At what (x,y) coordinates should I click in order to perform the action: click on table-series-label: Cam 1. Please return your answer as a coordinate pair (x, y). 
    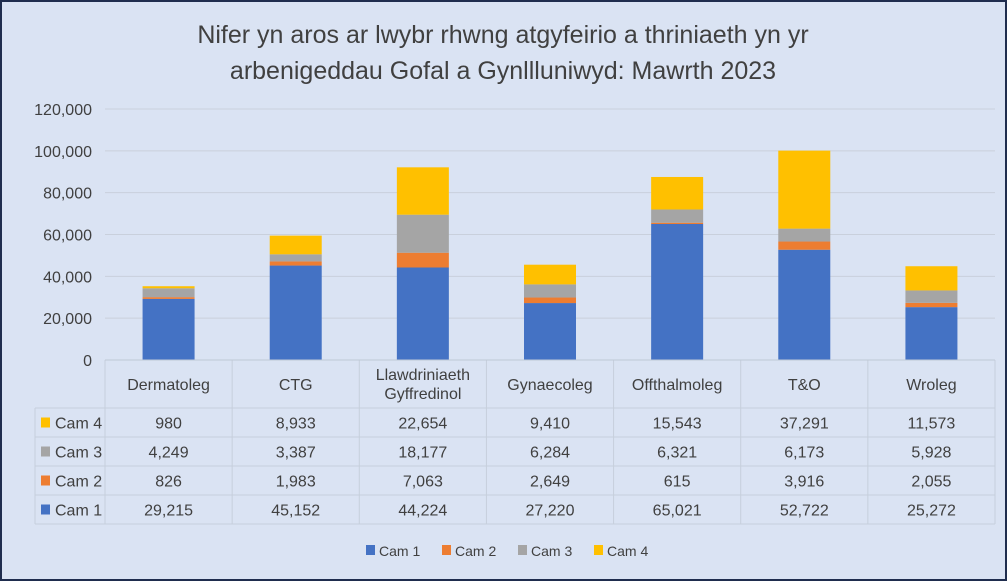
    Looking at the image, I should click on (78, 511).